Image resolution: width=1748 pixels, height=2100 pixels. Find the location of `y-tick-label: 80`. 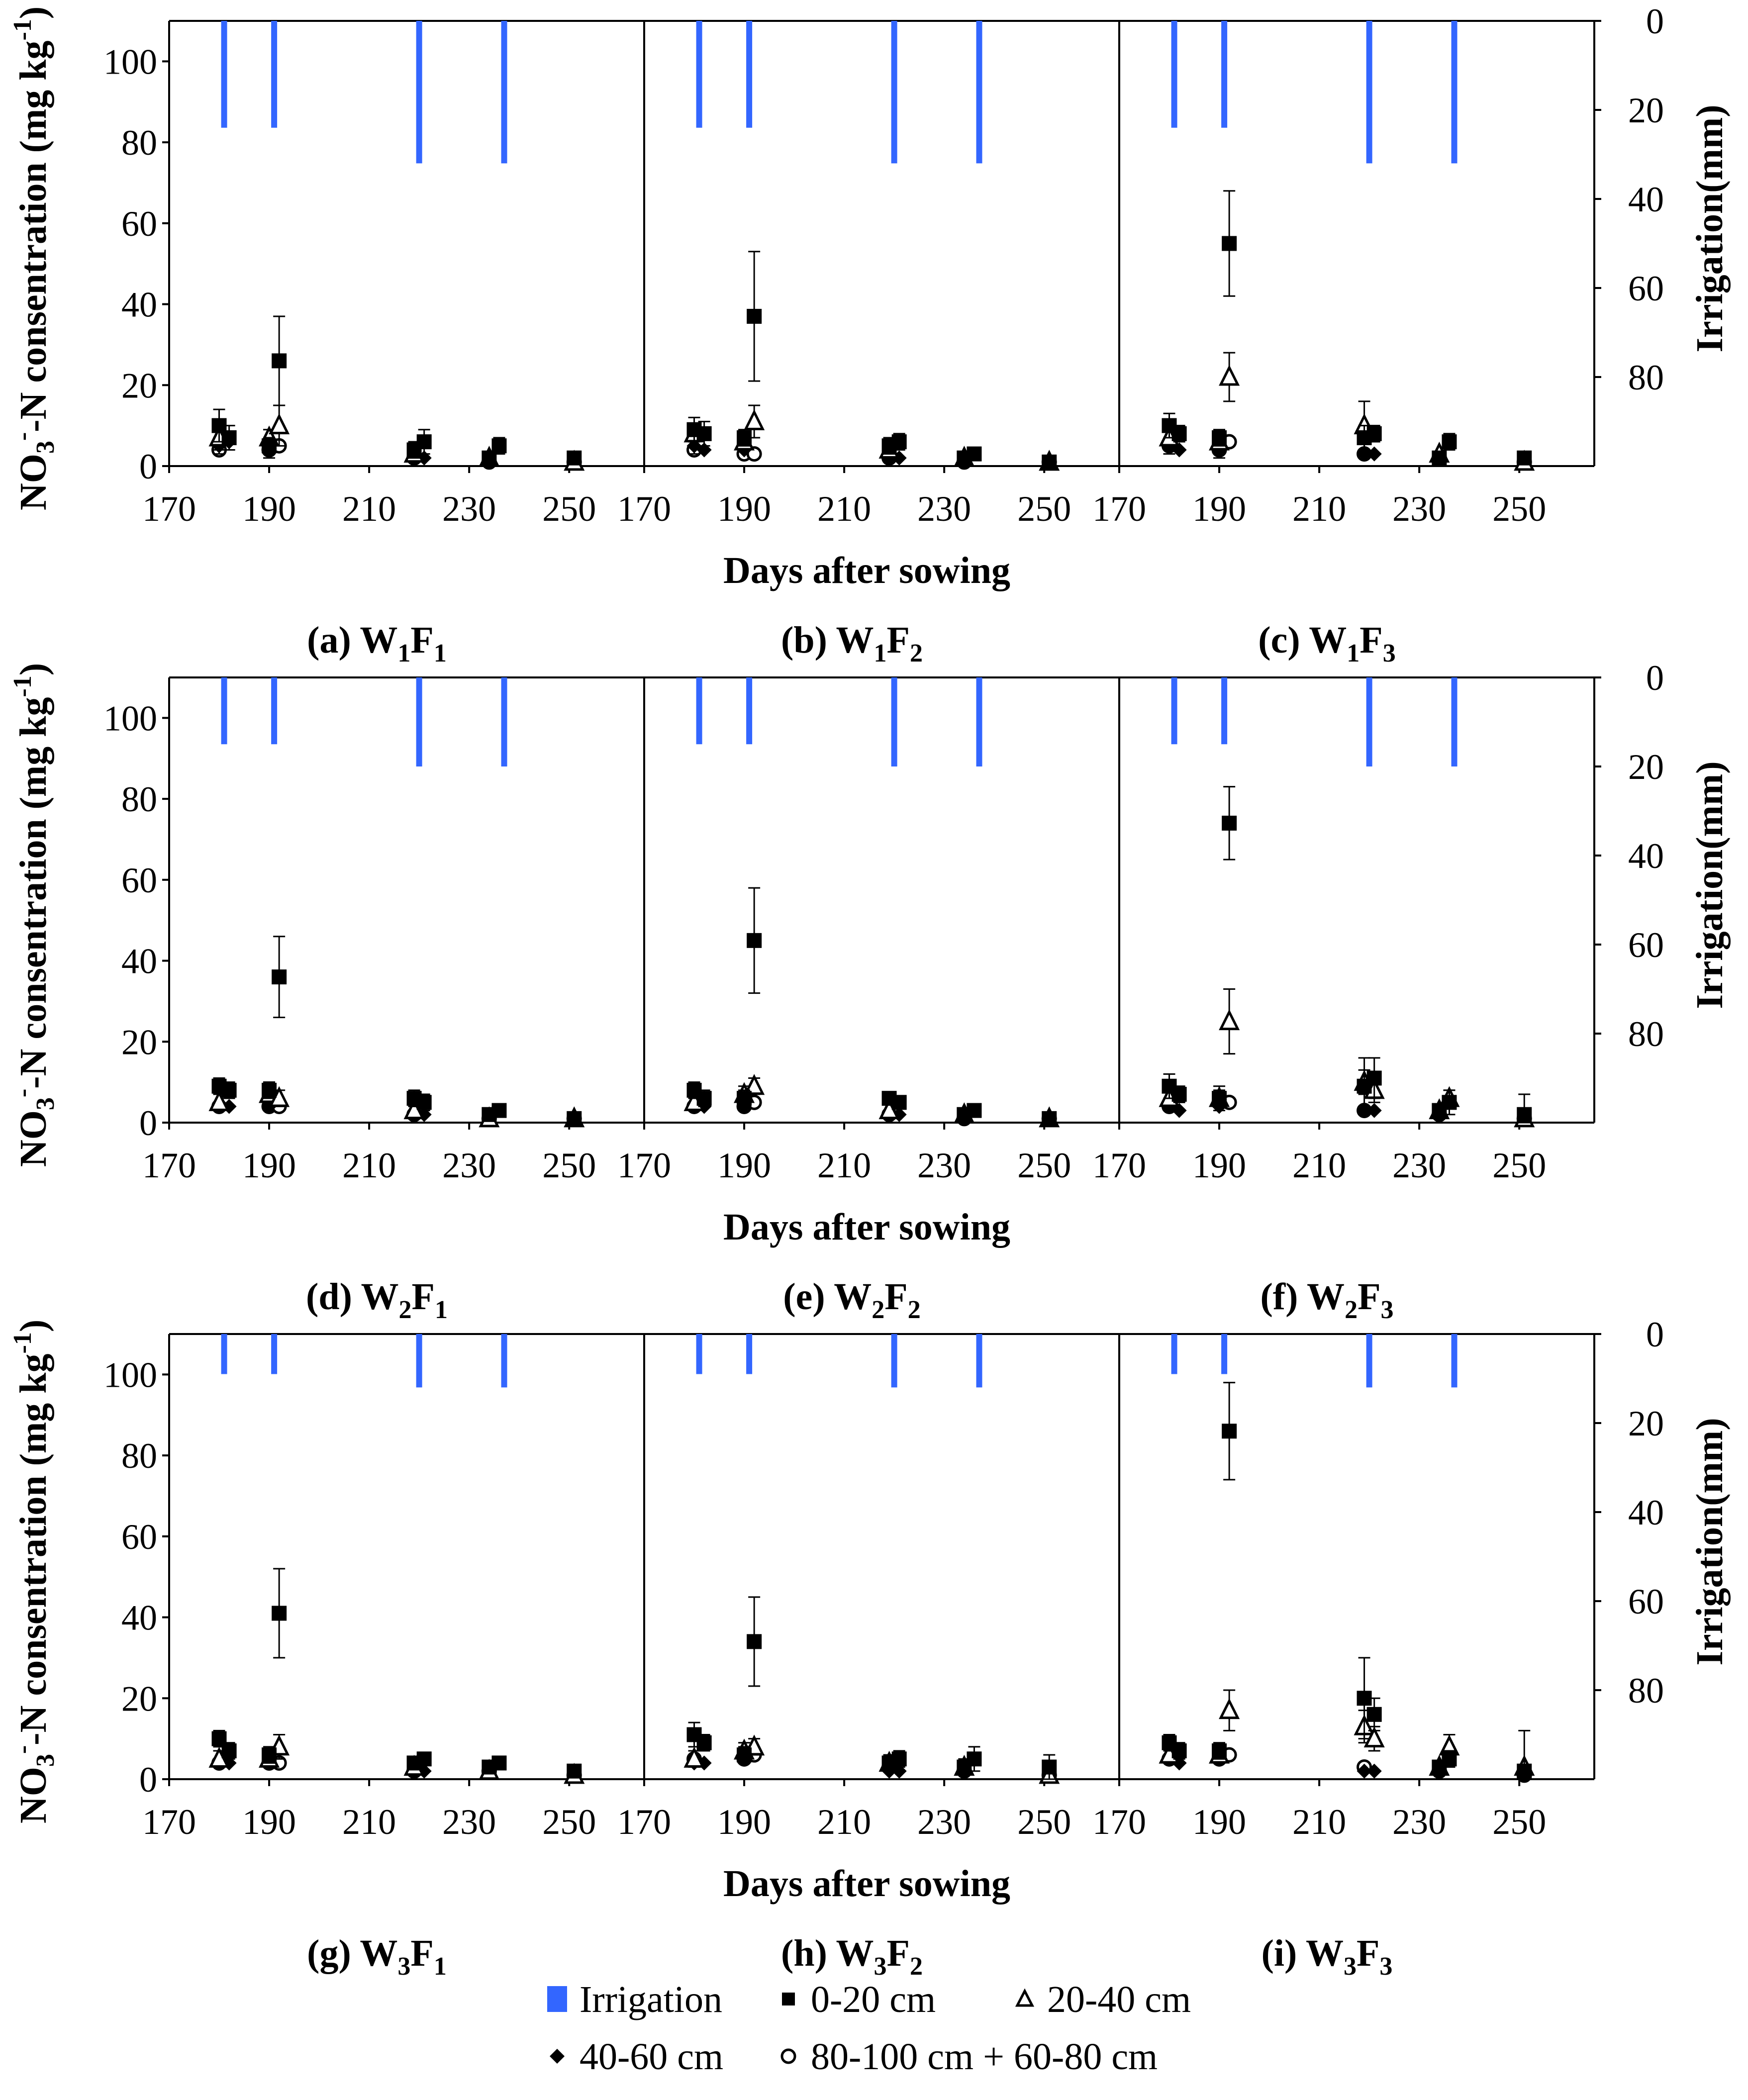

y-tick-label: 80 is located at coordinates (139, 143).